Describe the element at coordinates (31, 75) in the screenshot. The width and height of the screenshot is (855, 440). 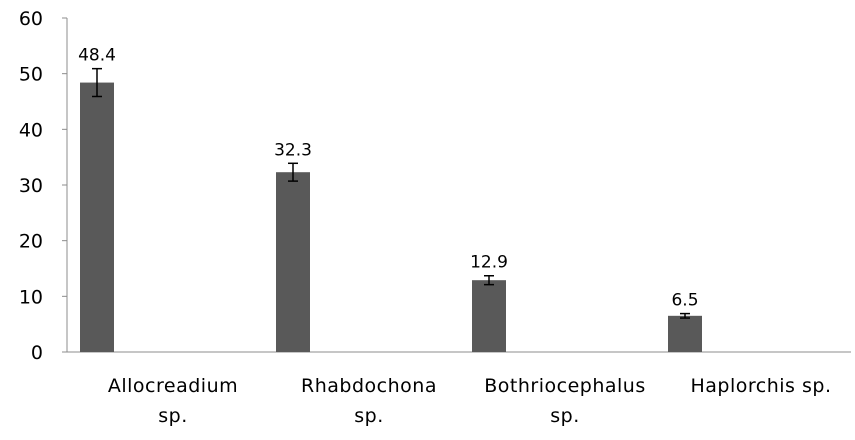
I see `y-tick-label: 50` at that location.